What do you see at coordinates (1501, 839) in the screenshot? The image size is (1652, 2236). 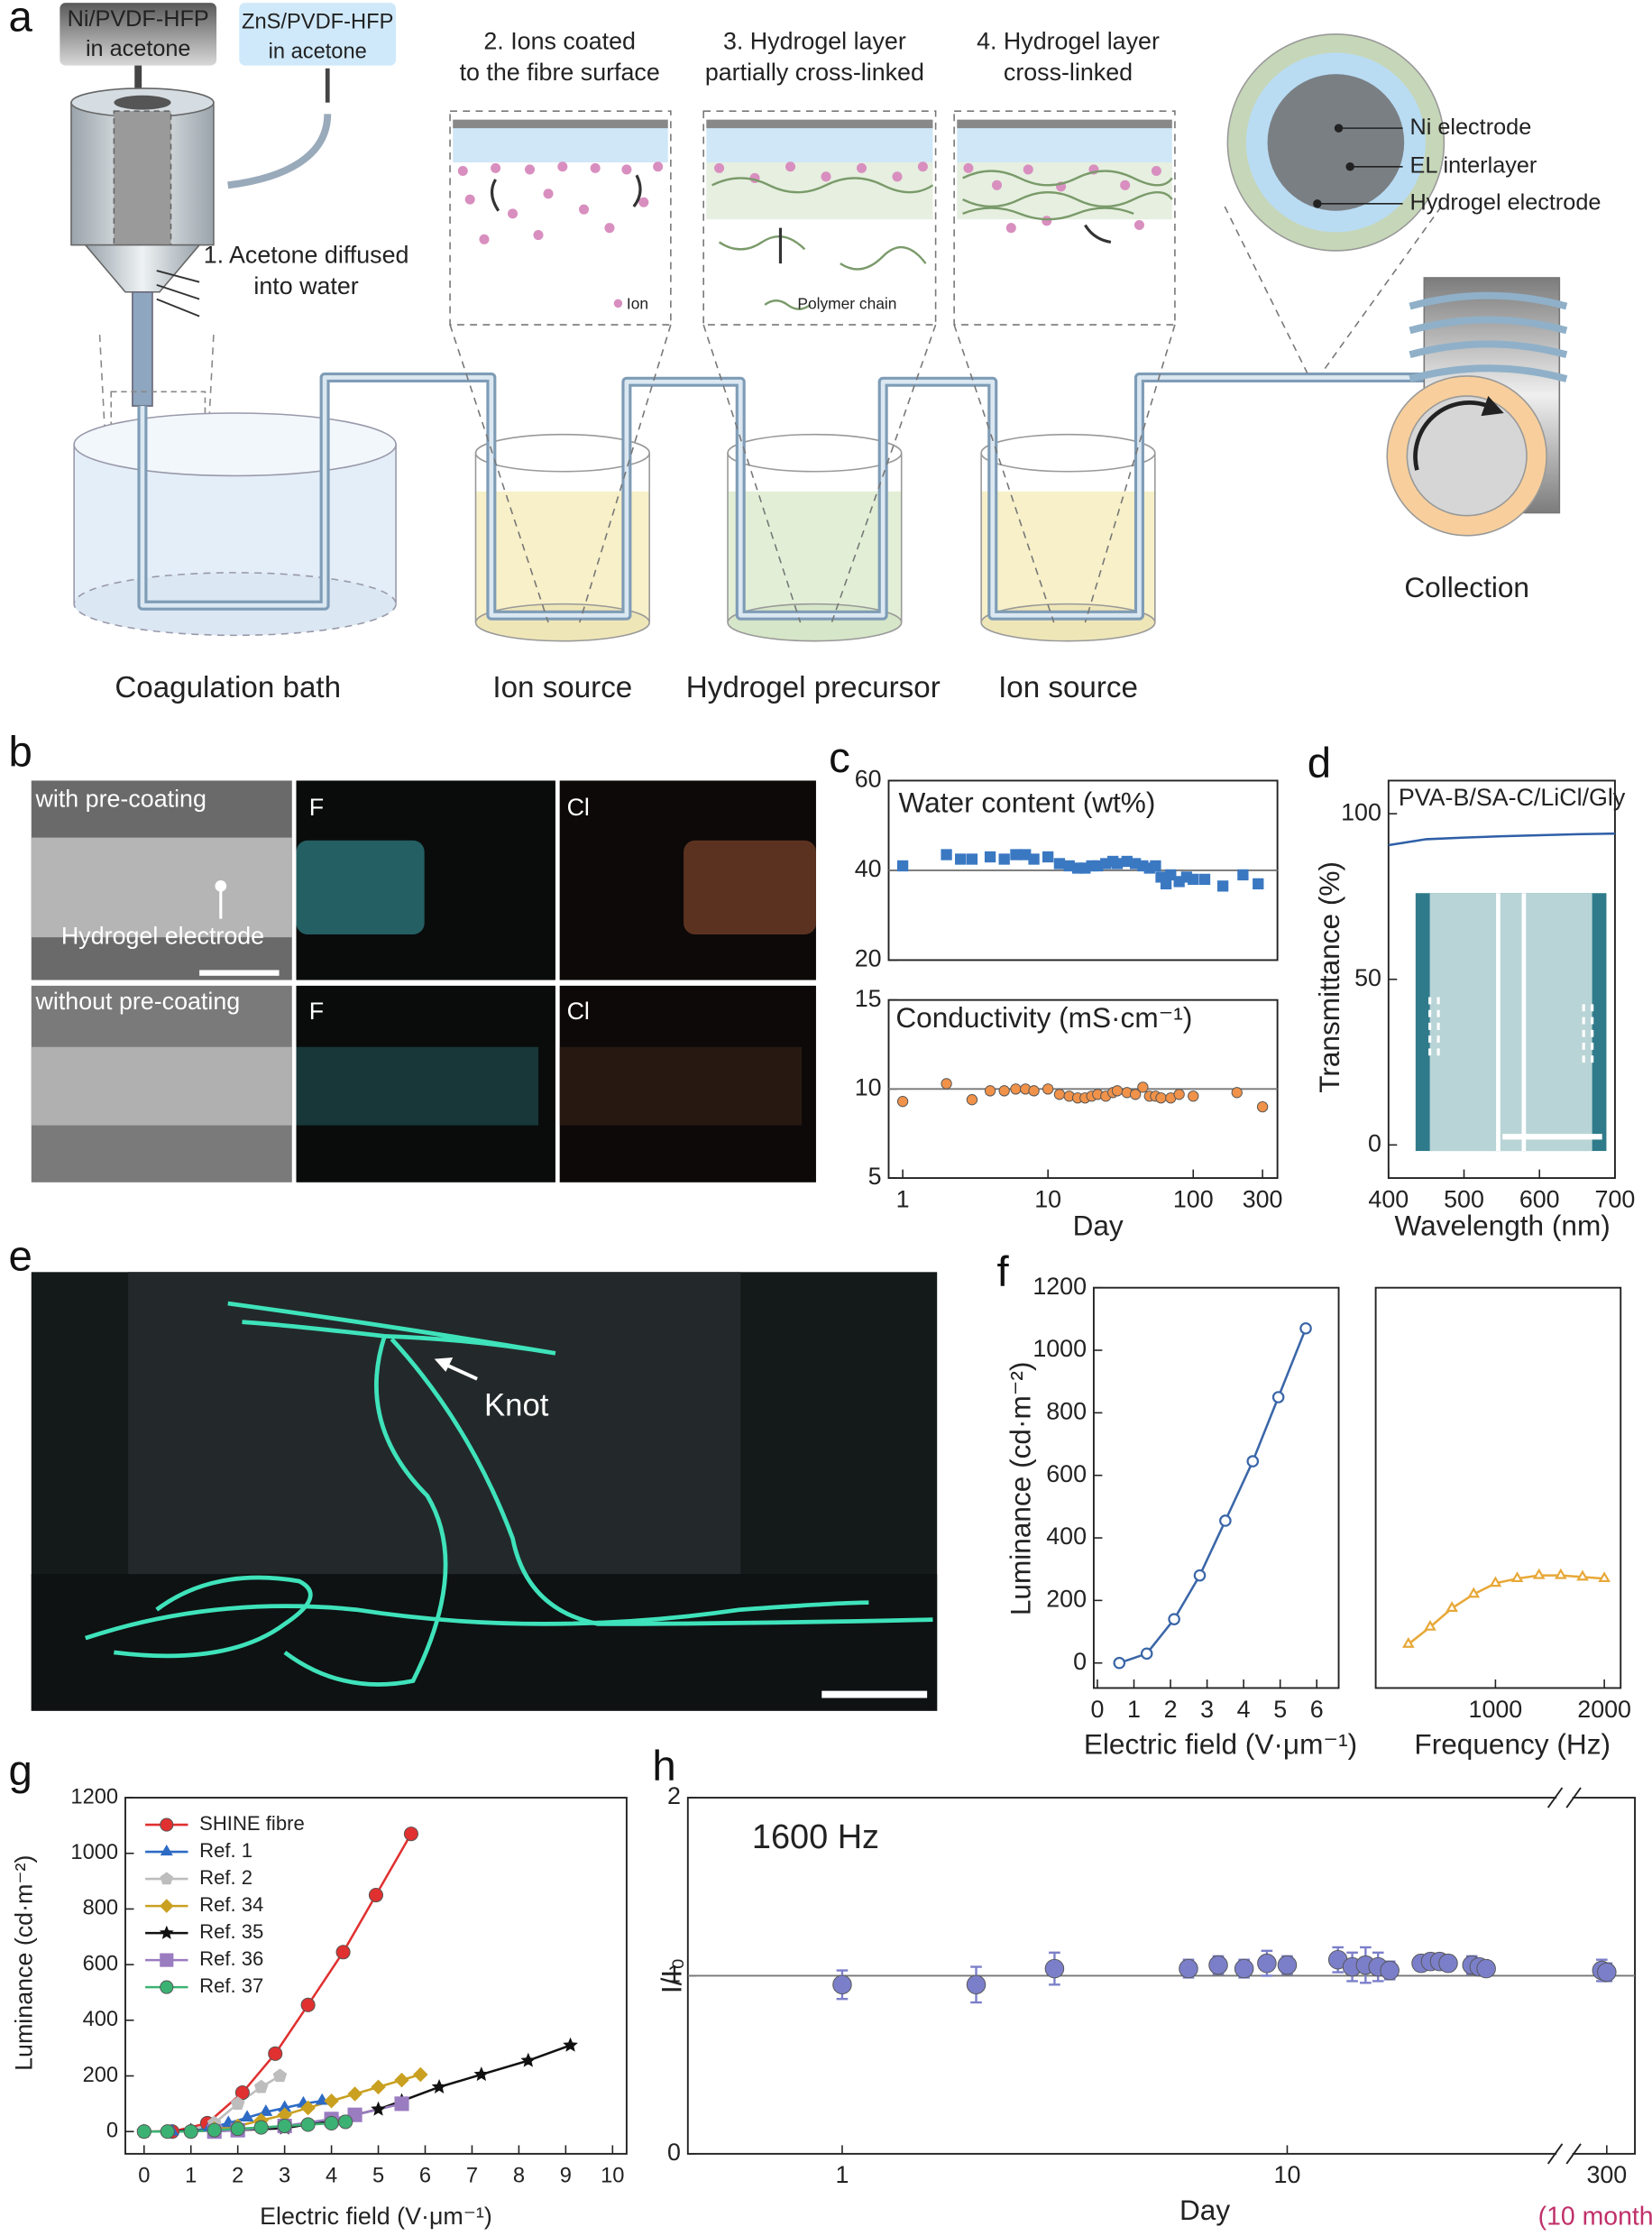 I see `series-line` at bounding box center [1501, 839].